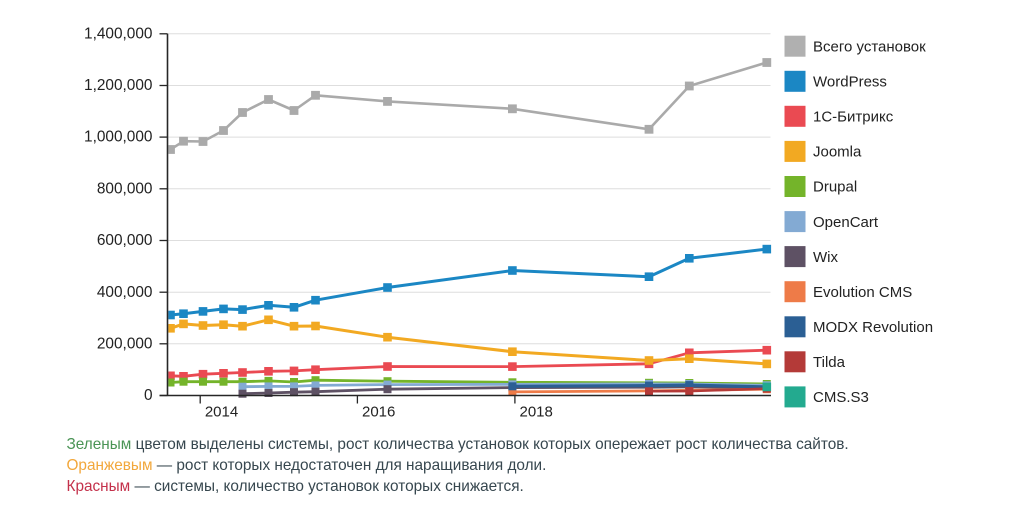  What do you see at coordinates (837, 152) in the screenshot?
I see `svg-text: Joomla` at bounding box center [837, 152].